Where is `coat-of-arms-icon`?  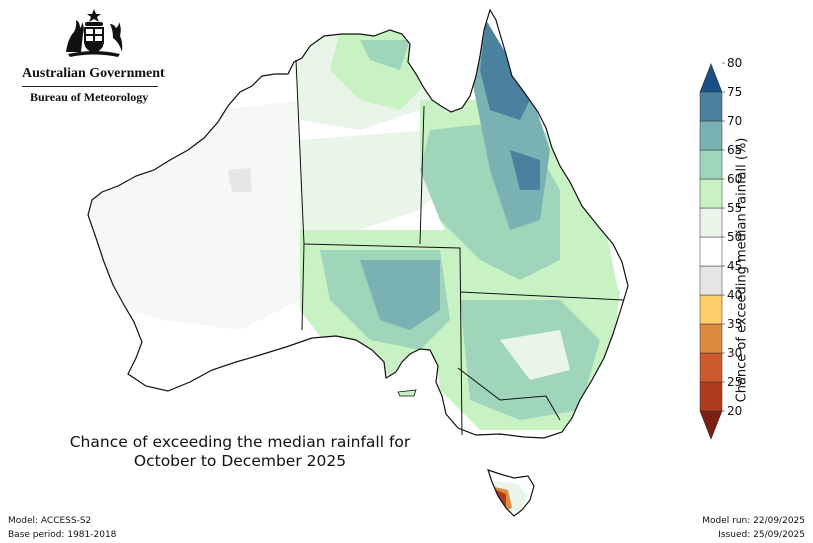 coat-of-arms-icon is located at coordinates (94, 33).